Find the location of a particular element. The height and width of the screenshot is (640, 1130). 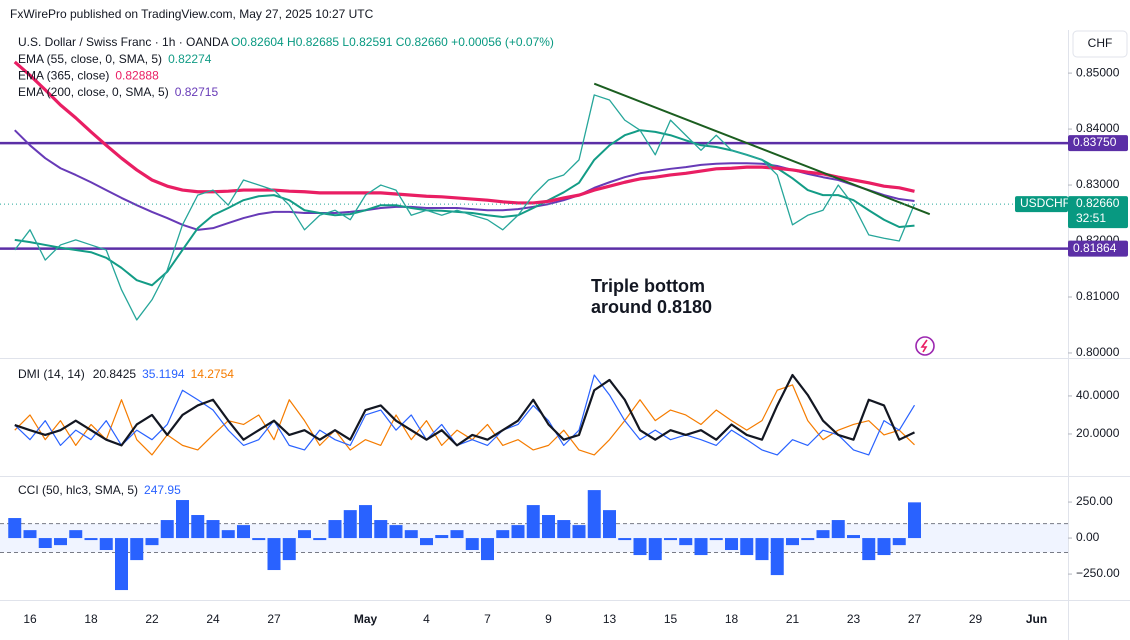

y-tick-label: 0.83000 is located at coordinates (1098, 184).